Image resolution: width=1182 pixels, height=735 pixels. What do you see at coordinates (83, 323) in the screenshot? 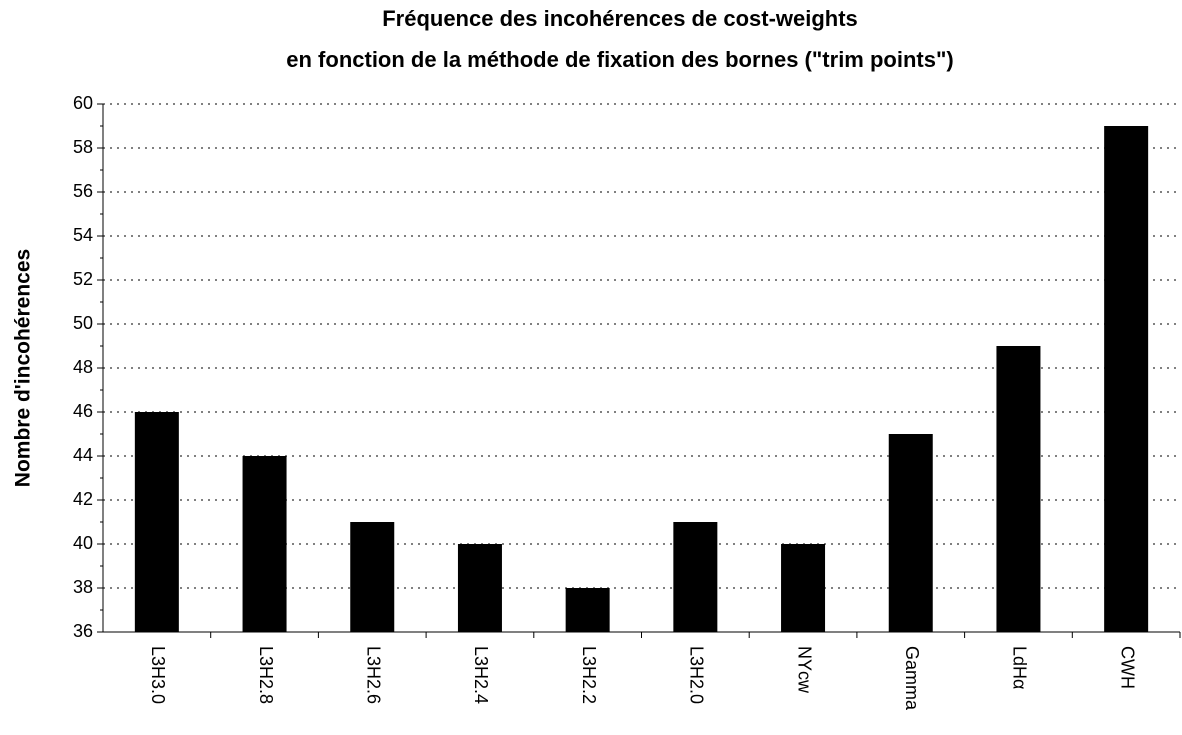
I see `y-tick-label: 50` at bounding box center [83, 323].